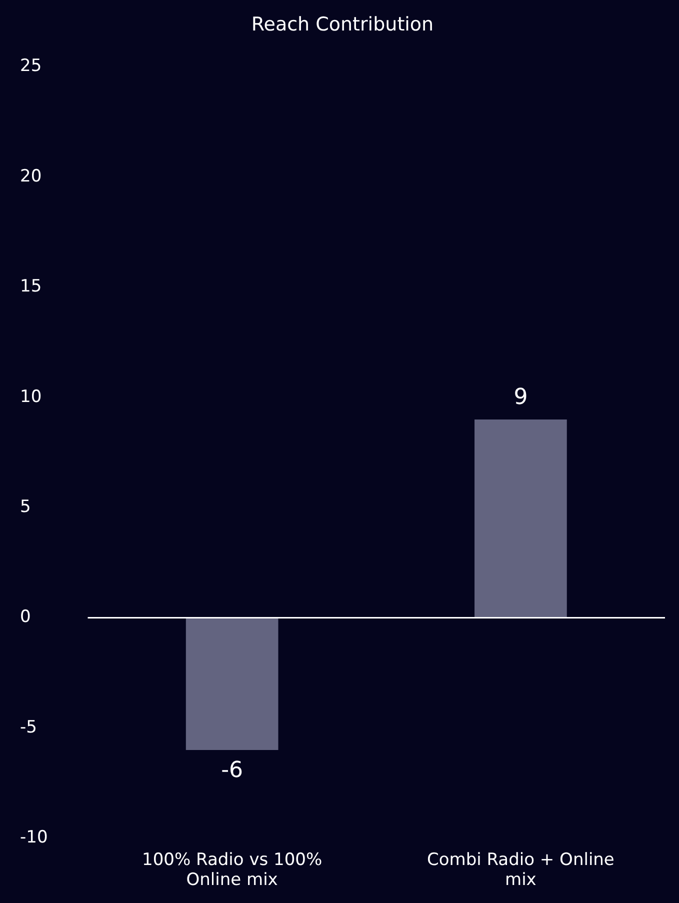  Describe the element at coordinates (520, 870) in the screenshot. I see `x-tick-label: Combi Radio + Online mix` at that location.